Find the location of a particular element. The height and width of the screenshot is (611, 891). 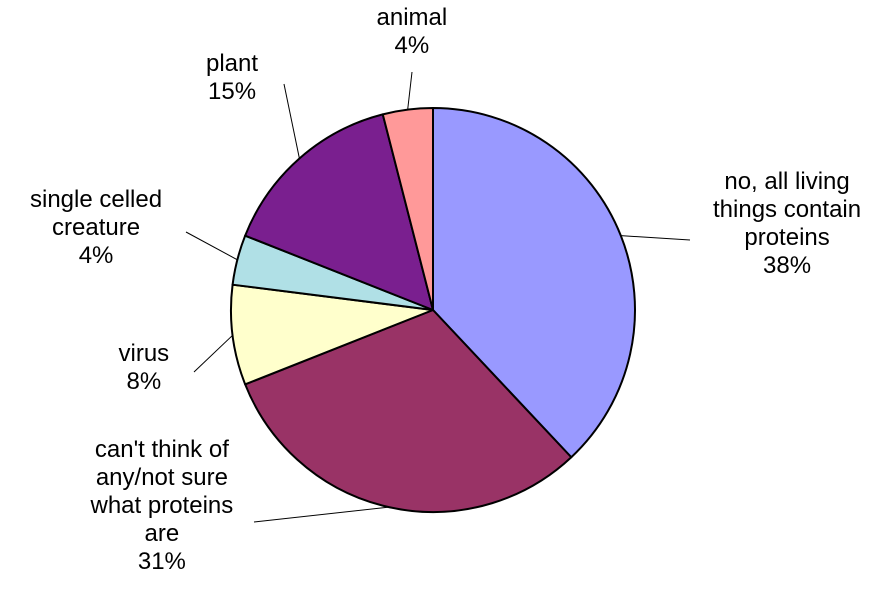

slice-label: virus 8% is located at coordinates (144, 368).